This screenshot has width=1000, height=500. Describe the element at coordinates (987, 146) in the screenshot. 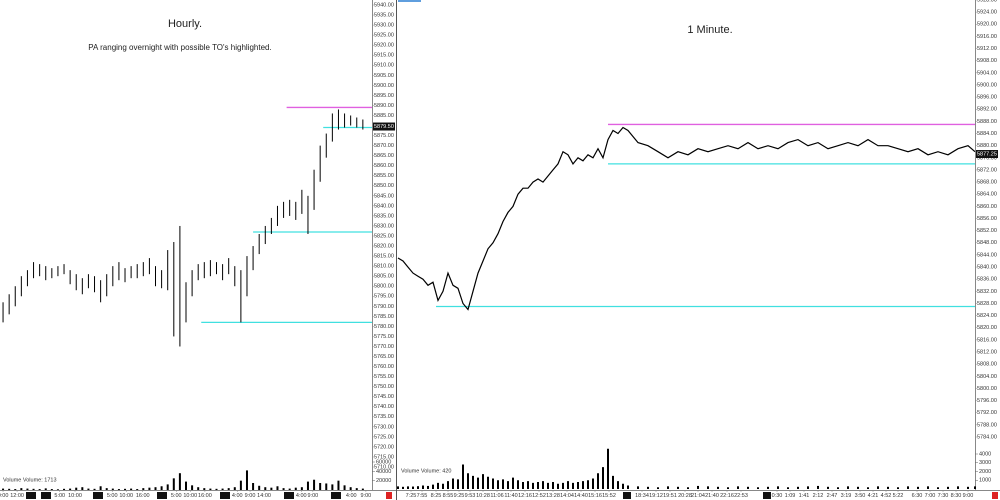

I see `y-tick-label: 5880.00` at that location.